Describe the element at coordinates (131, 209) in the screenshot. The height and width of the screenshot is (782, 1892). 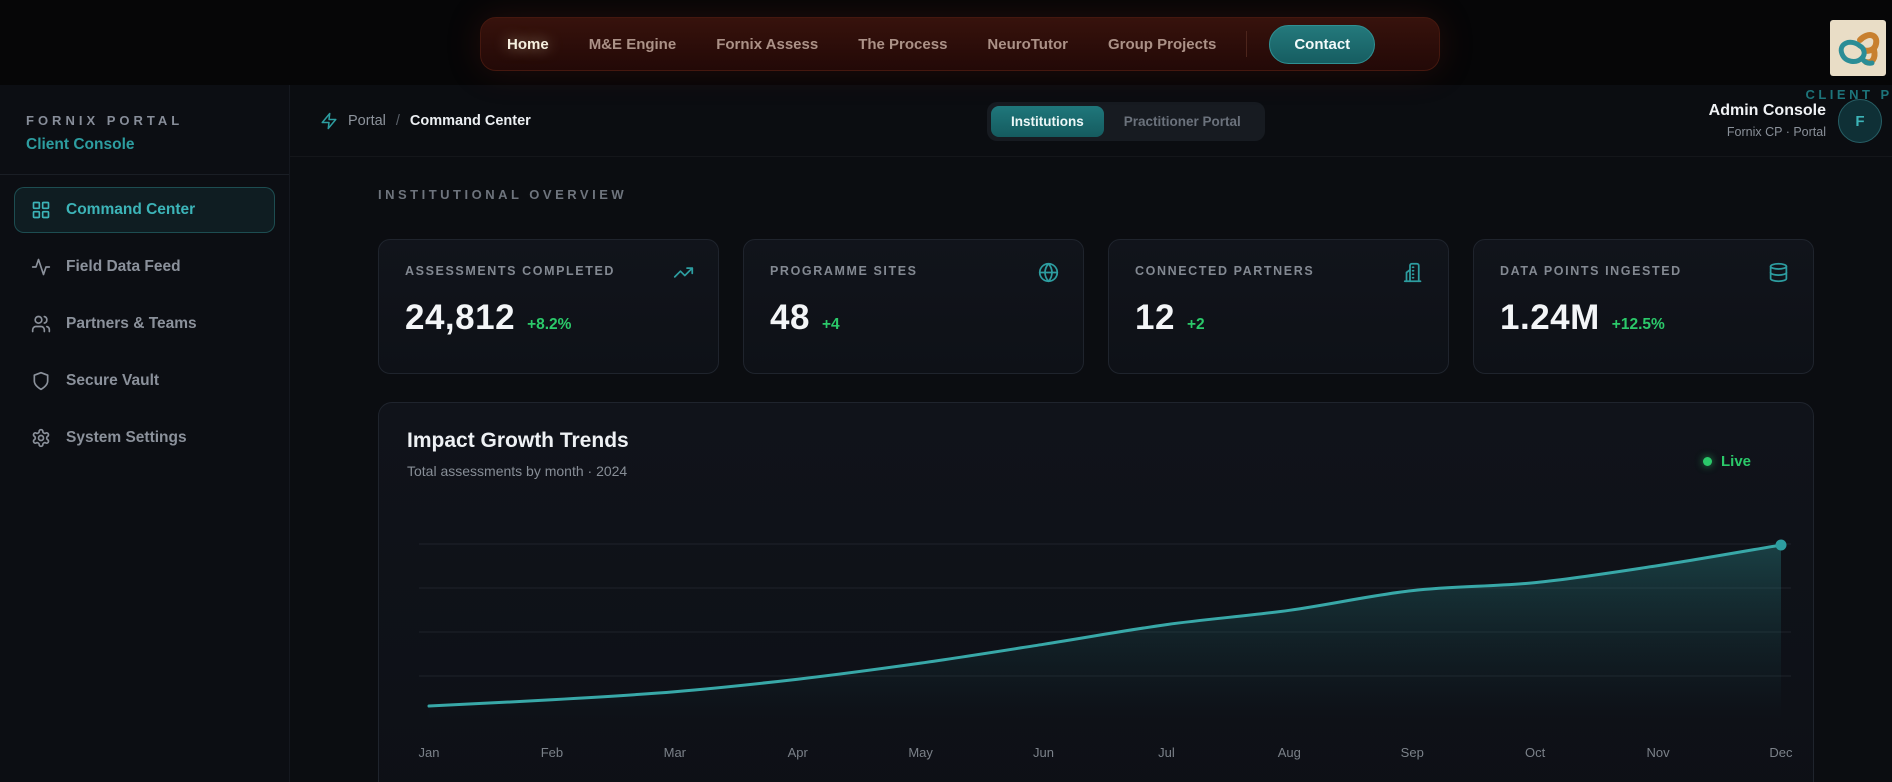
I see `sidebar-item-label: Command Center` at that location.